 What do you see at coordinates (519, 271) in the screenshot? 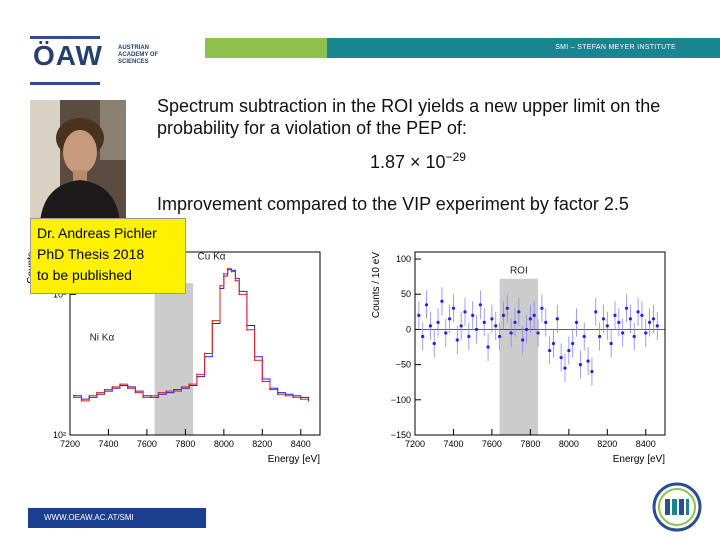
I see `roi-label: ROI` at bounding box center [519, 271].